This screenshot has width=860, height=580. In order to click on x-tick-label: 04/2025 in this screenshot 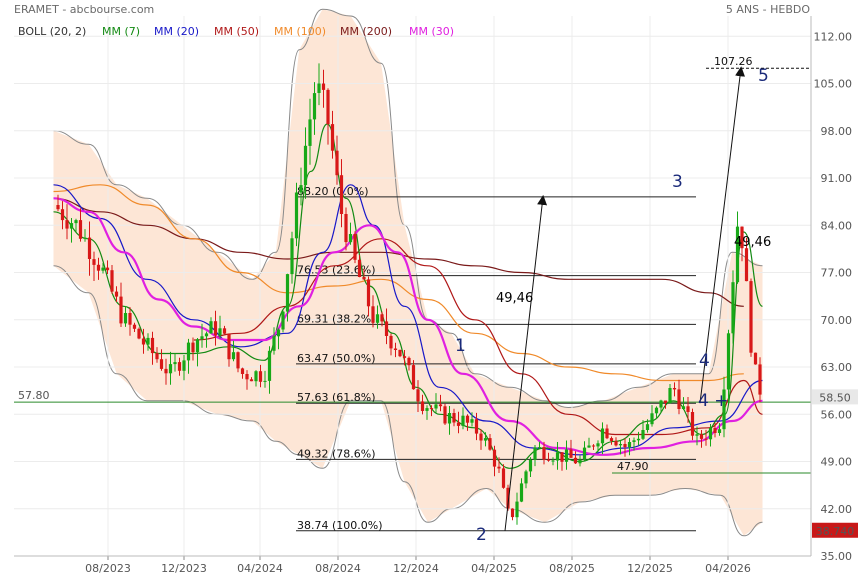, I will do `click(494, 568)`.